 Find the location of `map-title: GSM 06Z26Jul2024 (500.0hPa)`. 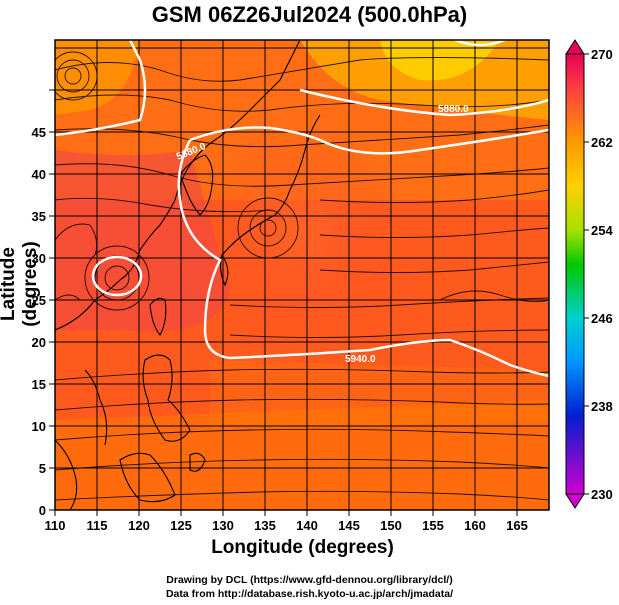

map-title: GSM 06Z26Jul2024 (500.0hPa) is located at coordinates (309, 14).